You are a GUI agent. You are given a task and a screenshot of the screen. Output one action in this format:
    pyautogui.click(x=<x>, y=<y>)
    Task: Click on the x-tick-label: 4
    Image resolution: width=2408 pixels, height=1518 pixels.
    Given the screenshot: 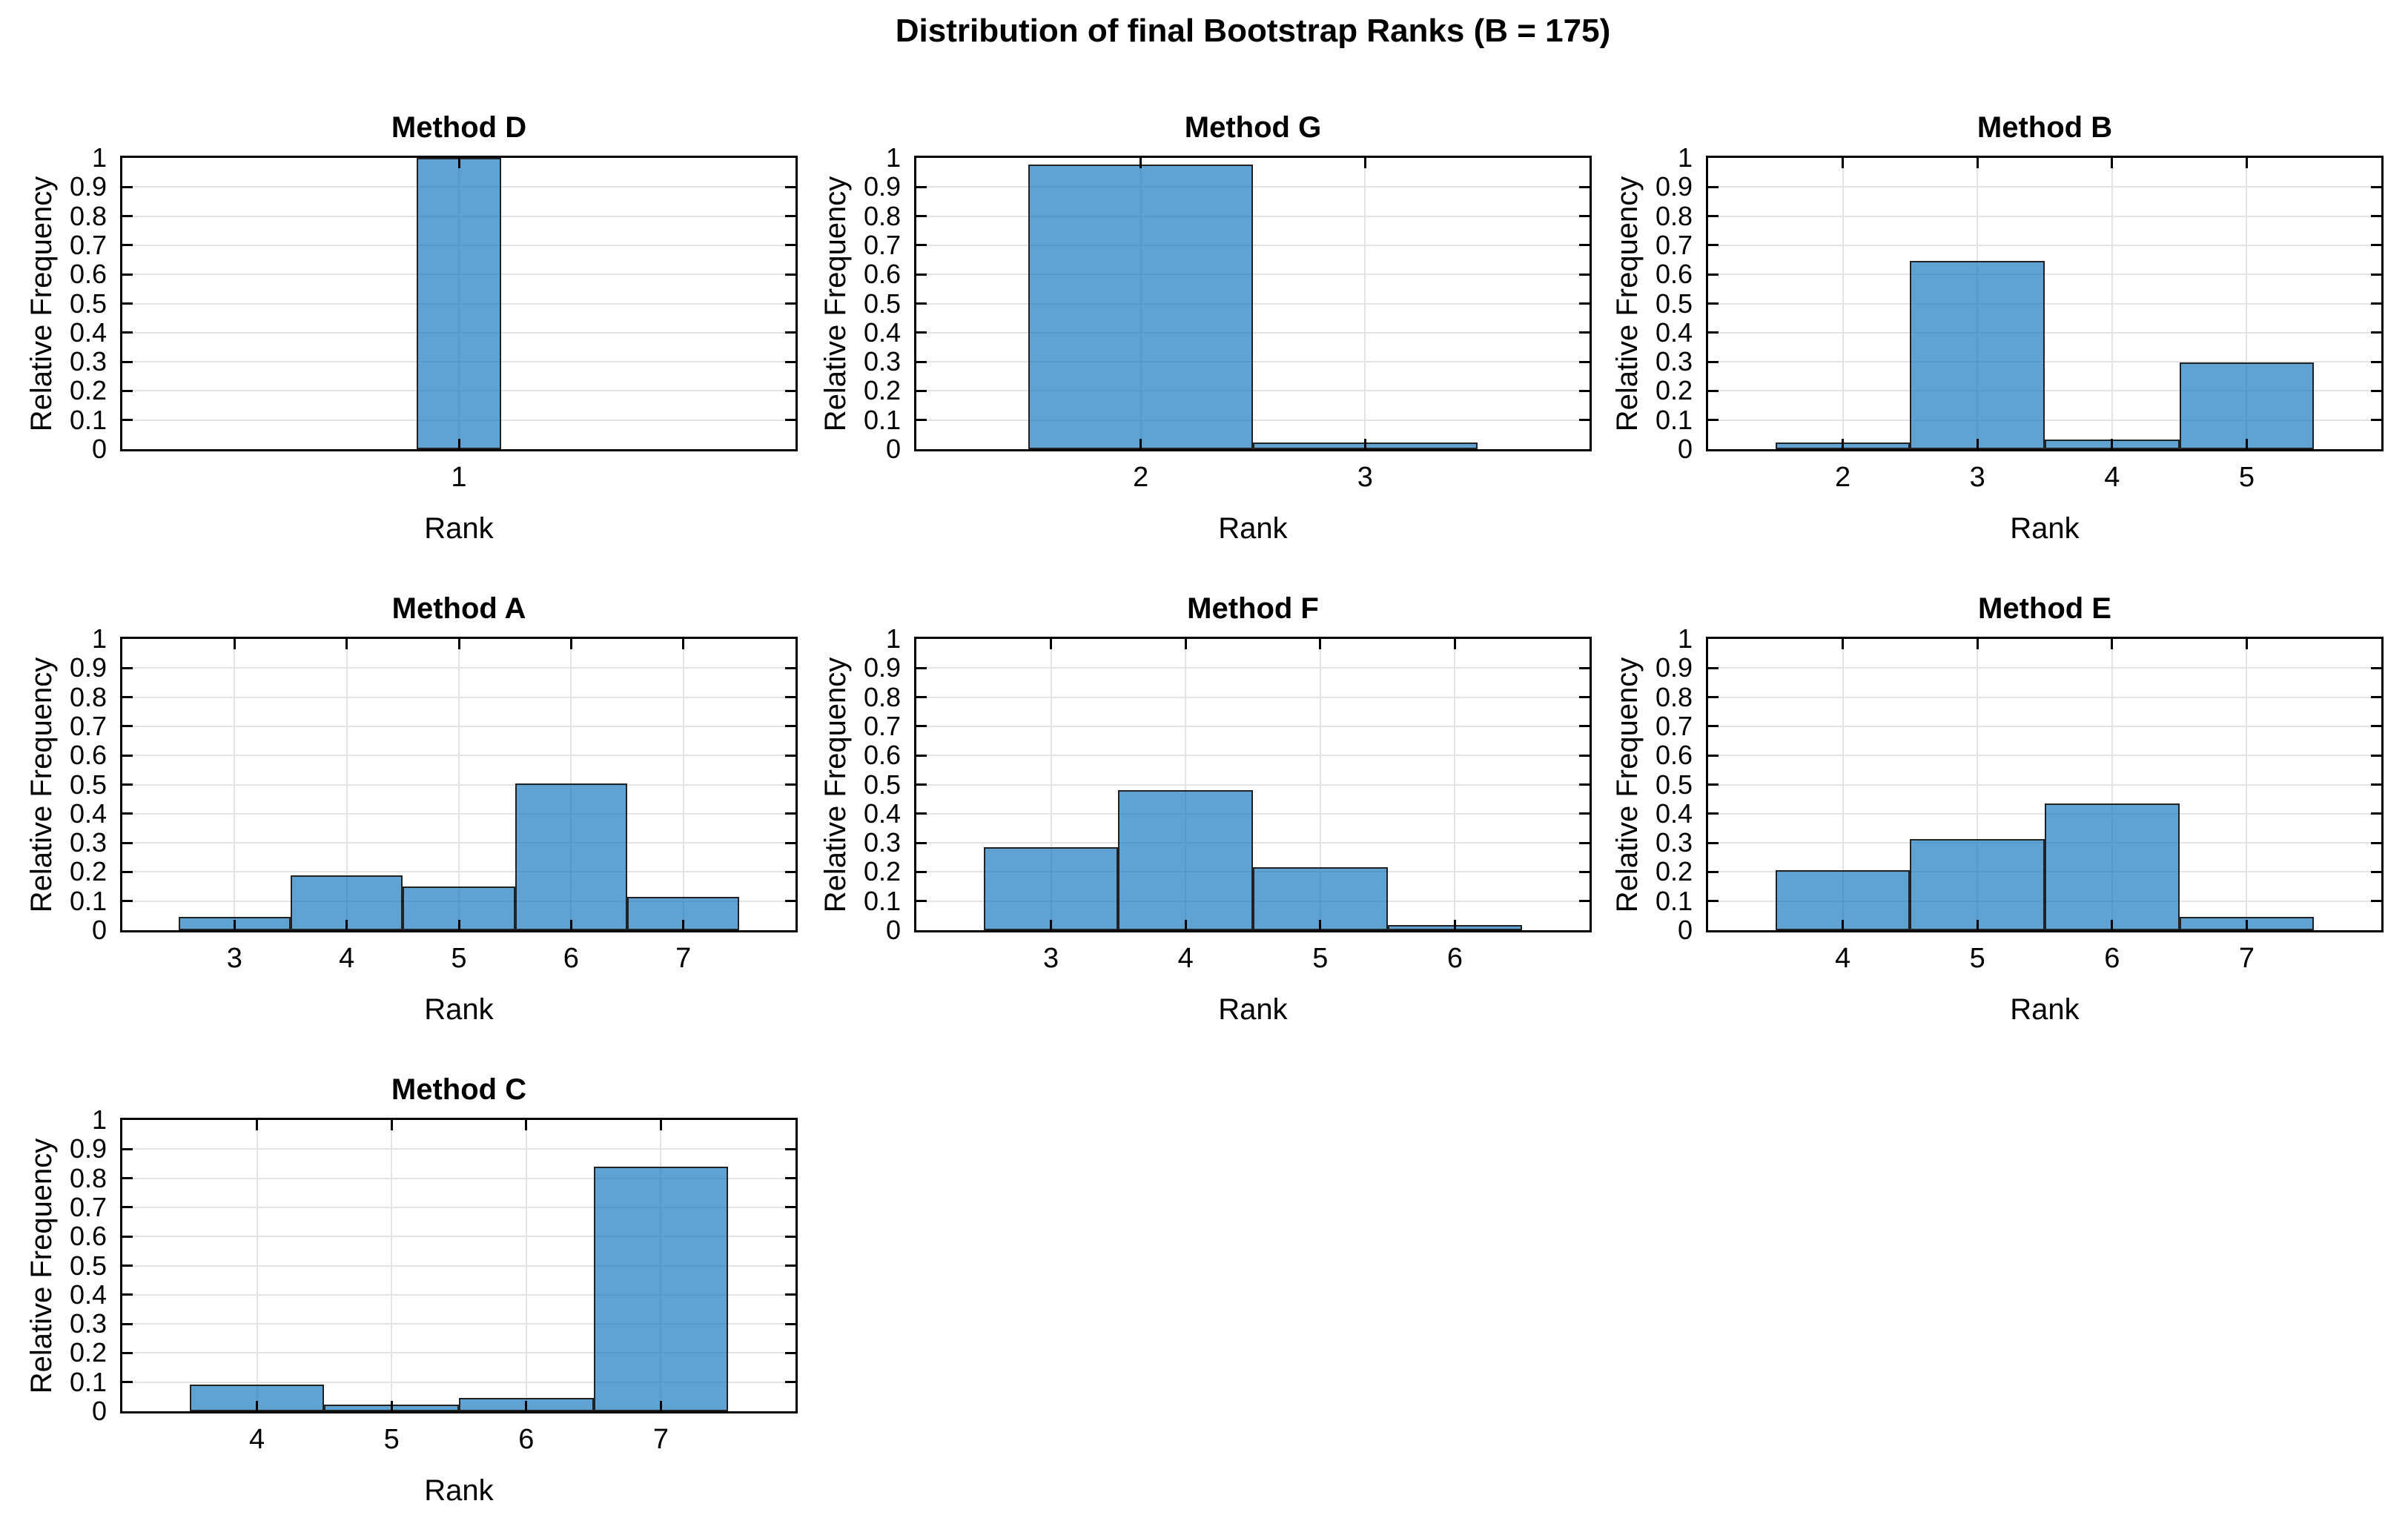 What is the action you would take?
    pyautogui.click(x=1185, y=958)
    